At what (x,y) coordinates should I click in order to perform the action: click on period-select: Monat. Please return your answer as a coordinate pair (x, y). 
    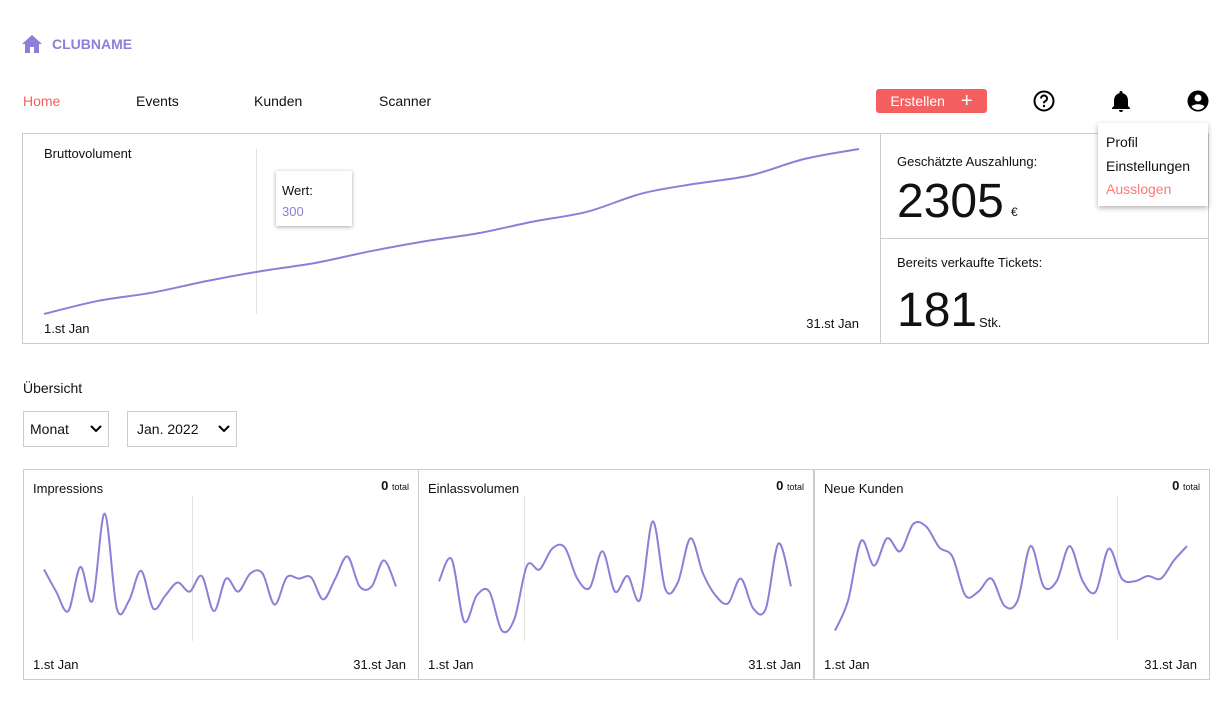
    Looking at the image, I should click on (66, 429).